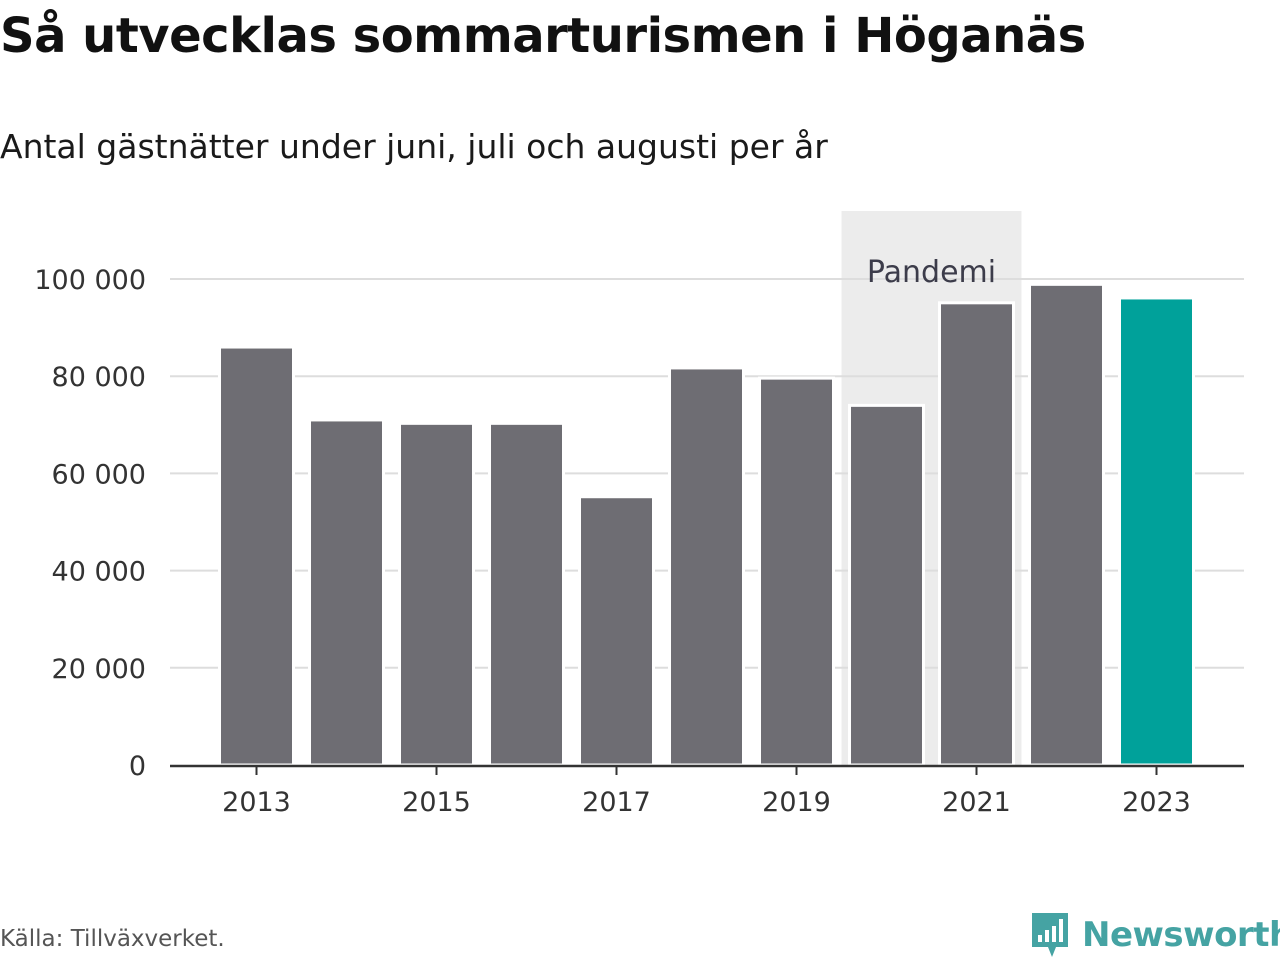 The width and height of the screenshot is (1280, 960). I want to click on bar-2023, so click(1156, 531).